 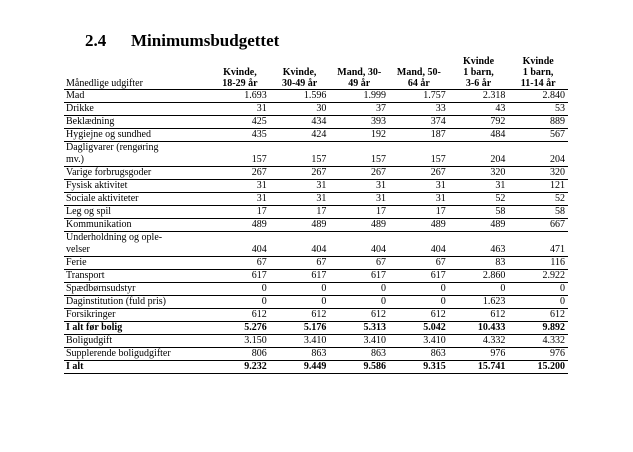 I want to click on table-row: Hygiejne og sundhed 435 424 192 187 484 567, so click(x=316, y=135).